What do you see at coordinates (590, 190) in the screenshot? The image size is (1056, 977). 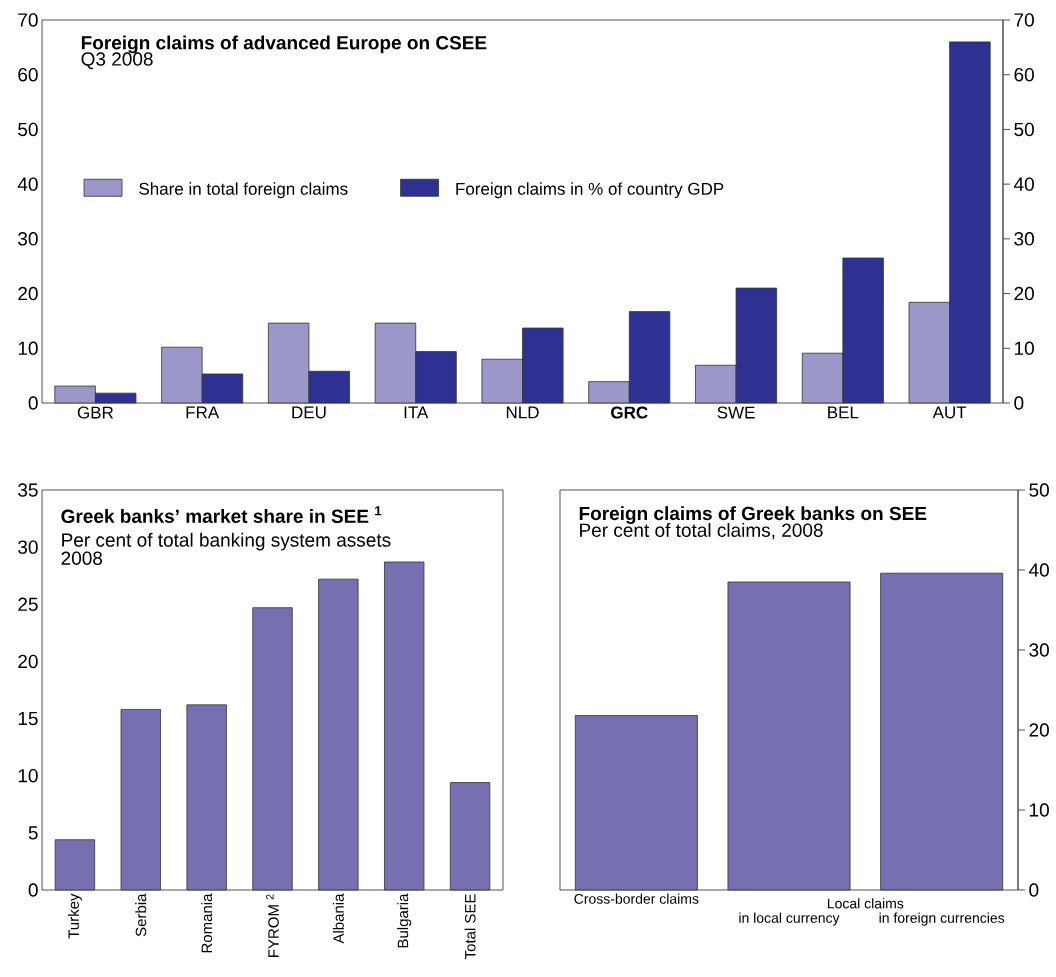 I see `legend-label: Foreign claims in % of country GDP` at bounding box center [590, 190].